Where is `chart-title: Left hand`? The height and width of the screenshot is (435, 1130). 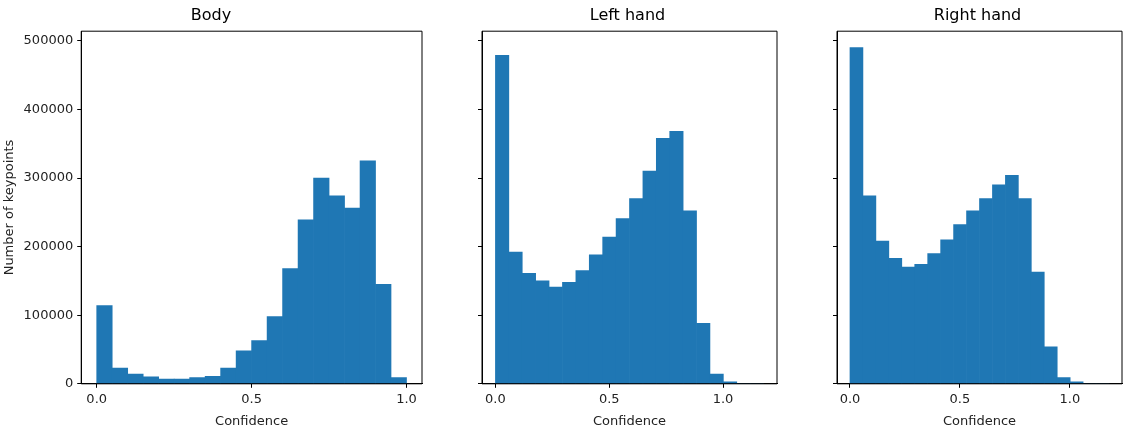 chart-title: Left hand is located at coordinates (627, 14).